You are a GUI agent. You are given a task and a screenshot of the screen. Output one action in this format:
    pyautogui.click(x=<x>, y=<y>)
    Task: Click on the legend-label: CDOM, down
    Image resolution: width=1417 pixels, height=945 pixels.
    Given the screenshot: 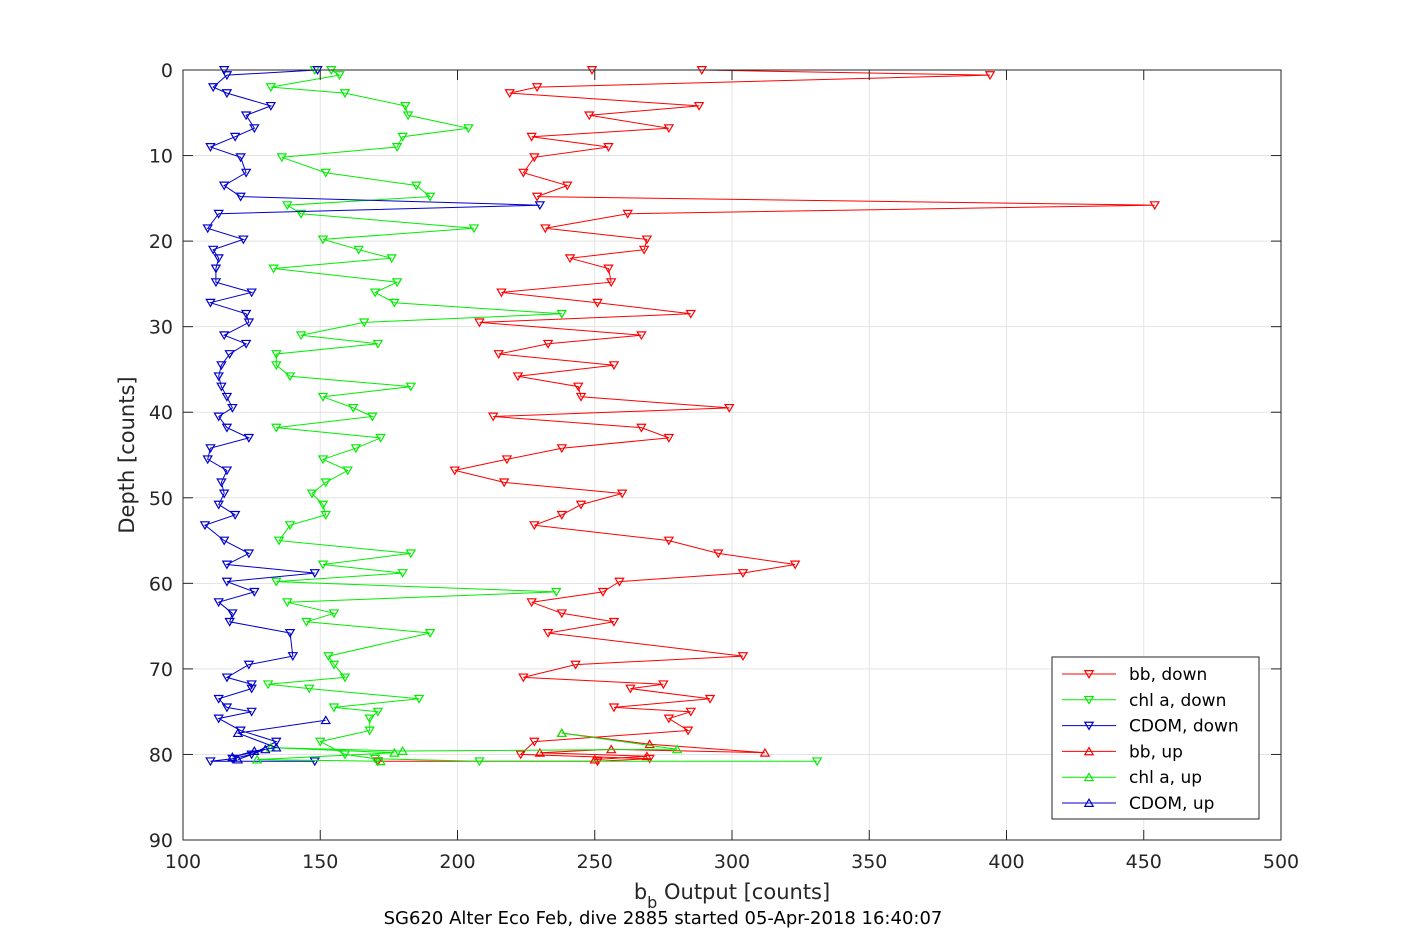 What is the action you would take?
    pyautogui.click(x=1184, y=727)
    